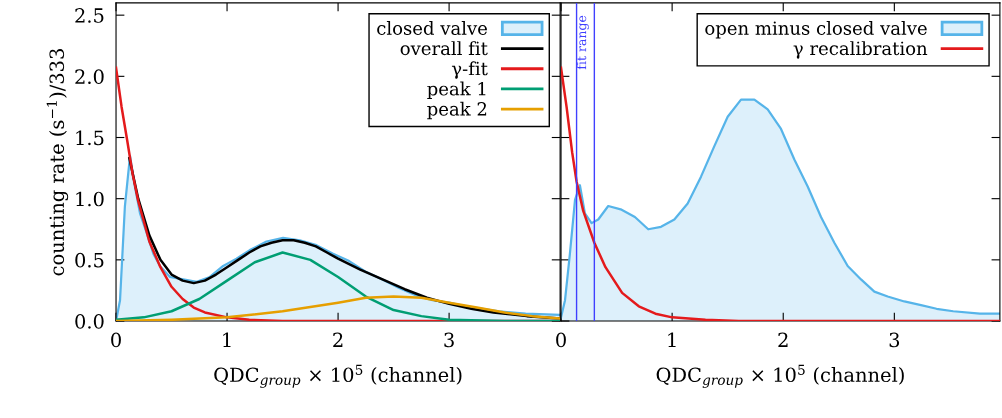  I want to click on y-axis-title: counting rate (s$^{−1}$)/333, so click(57, 162).